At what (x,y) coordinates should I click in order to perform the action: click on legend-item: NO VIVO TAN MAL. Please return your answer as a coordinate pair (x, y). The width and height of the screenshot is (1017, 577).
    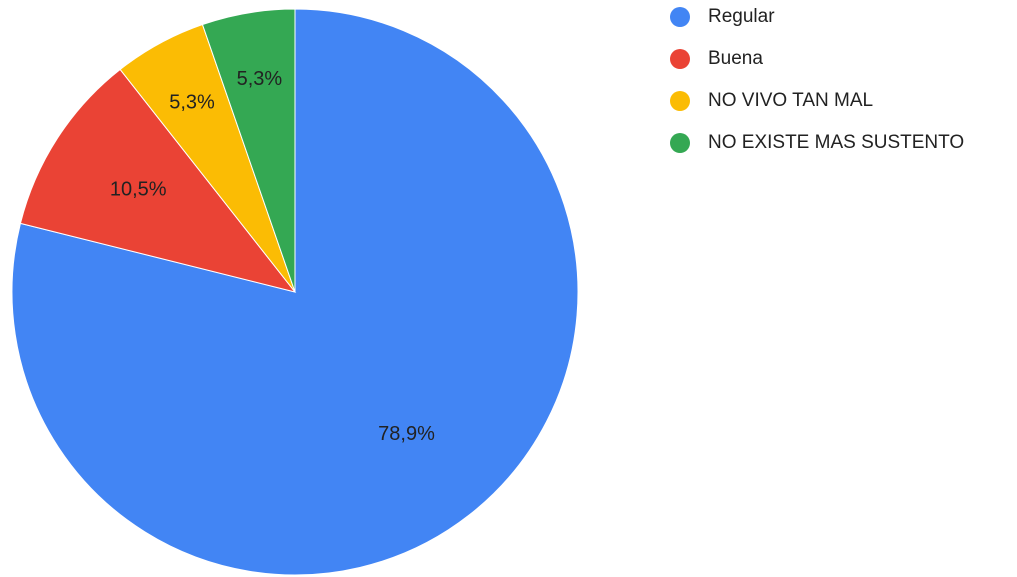
    Looking at the image, I should click on (817, 100).